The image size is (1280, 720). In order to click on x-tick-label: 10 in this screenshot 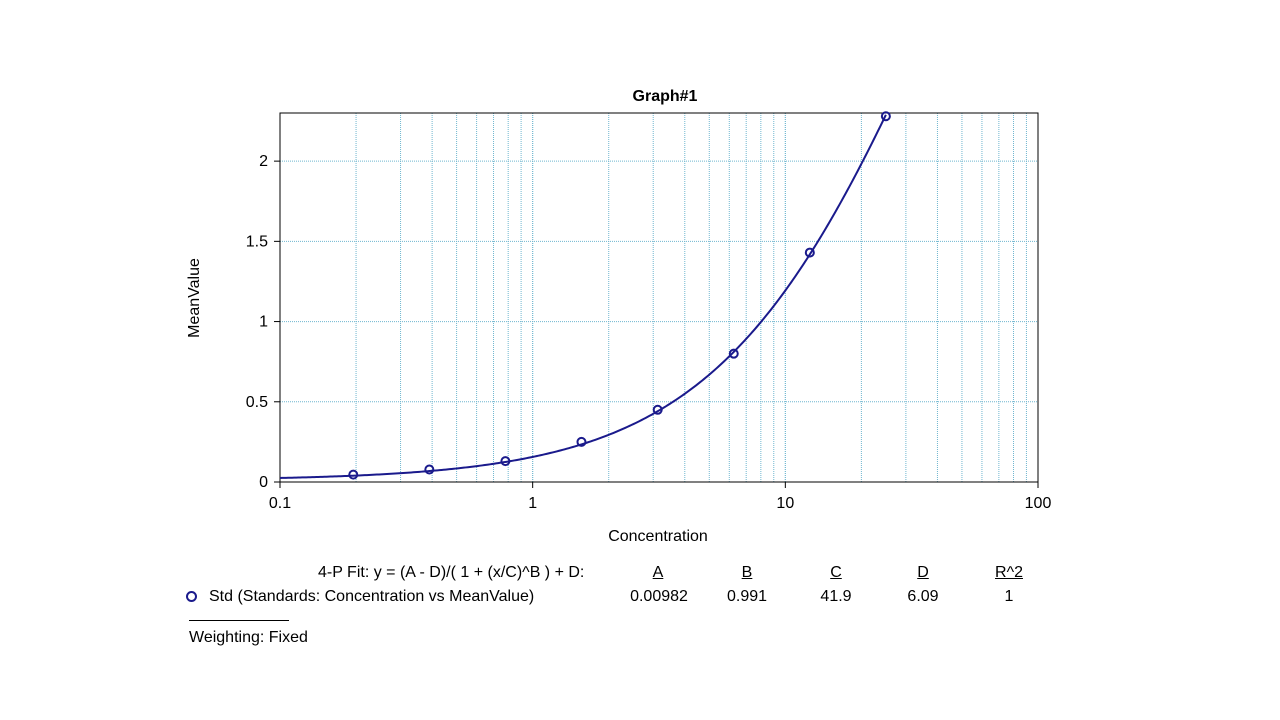, I will do `click(785, 503)`.